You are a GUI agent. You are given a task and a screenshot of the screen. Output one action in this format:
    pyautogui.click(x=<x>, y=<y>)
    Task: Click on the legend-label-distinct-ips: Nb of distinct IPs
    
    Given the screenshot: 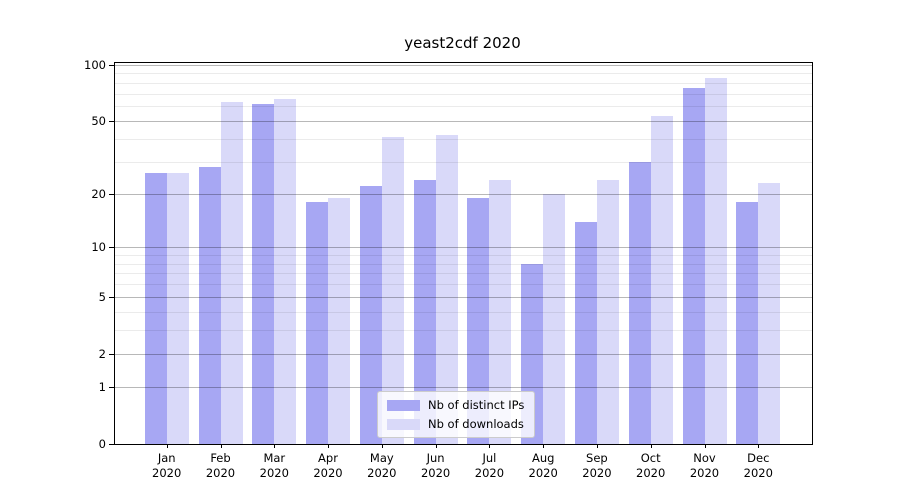 What is the action you would take?
    pyautogui.click(x=476, y=405)
    